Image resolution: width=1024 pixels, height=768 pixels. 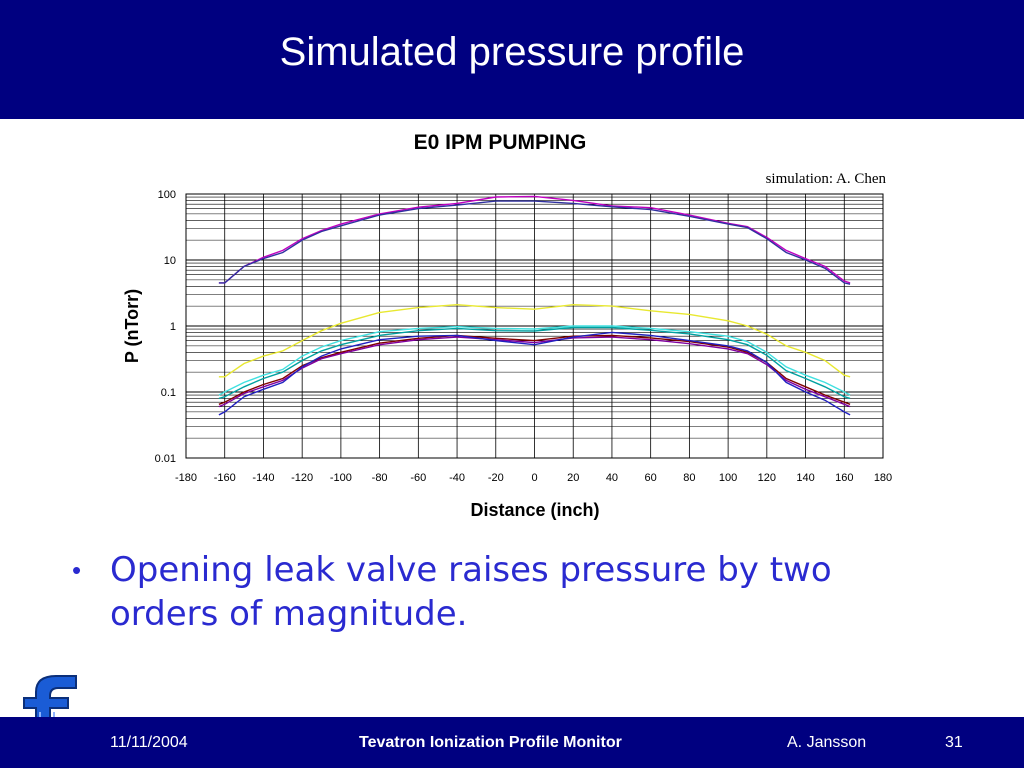 What do you see at coordinates (490, 742) in the screenshot?
I see `footer-title: Tevatron Ionization Profile Monitor` at bounding box center [490, 742].